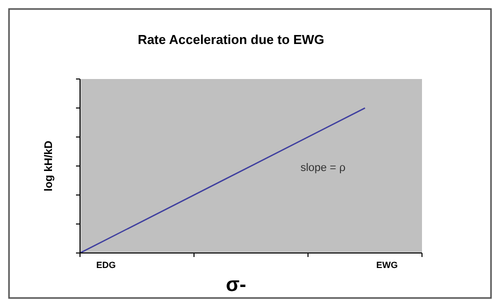 The height and width of the screenshot is (307, 500). Describe the element at coordinates (323, 168) in the screenshot. I see `annotation: slope = ρ` at that location.